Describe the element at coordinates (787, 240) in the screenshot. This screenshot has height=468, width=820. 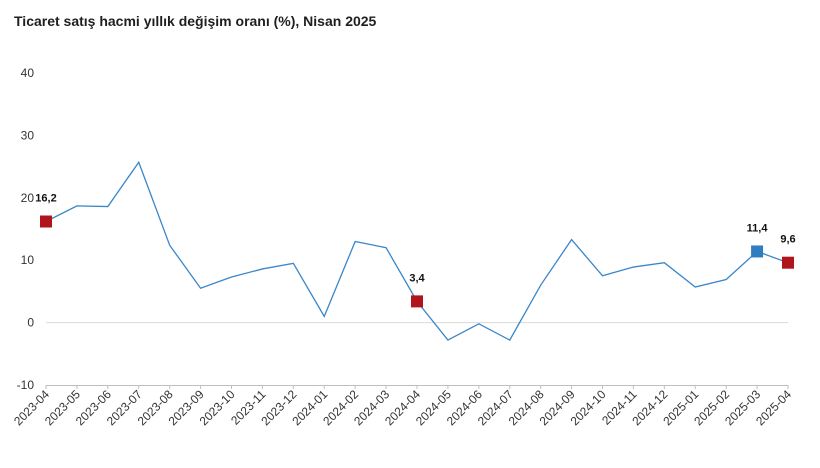
I see `data-label: 9,6` at that location.